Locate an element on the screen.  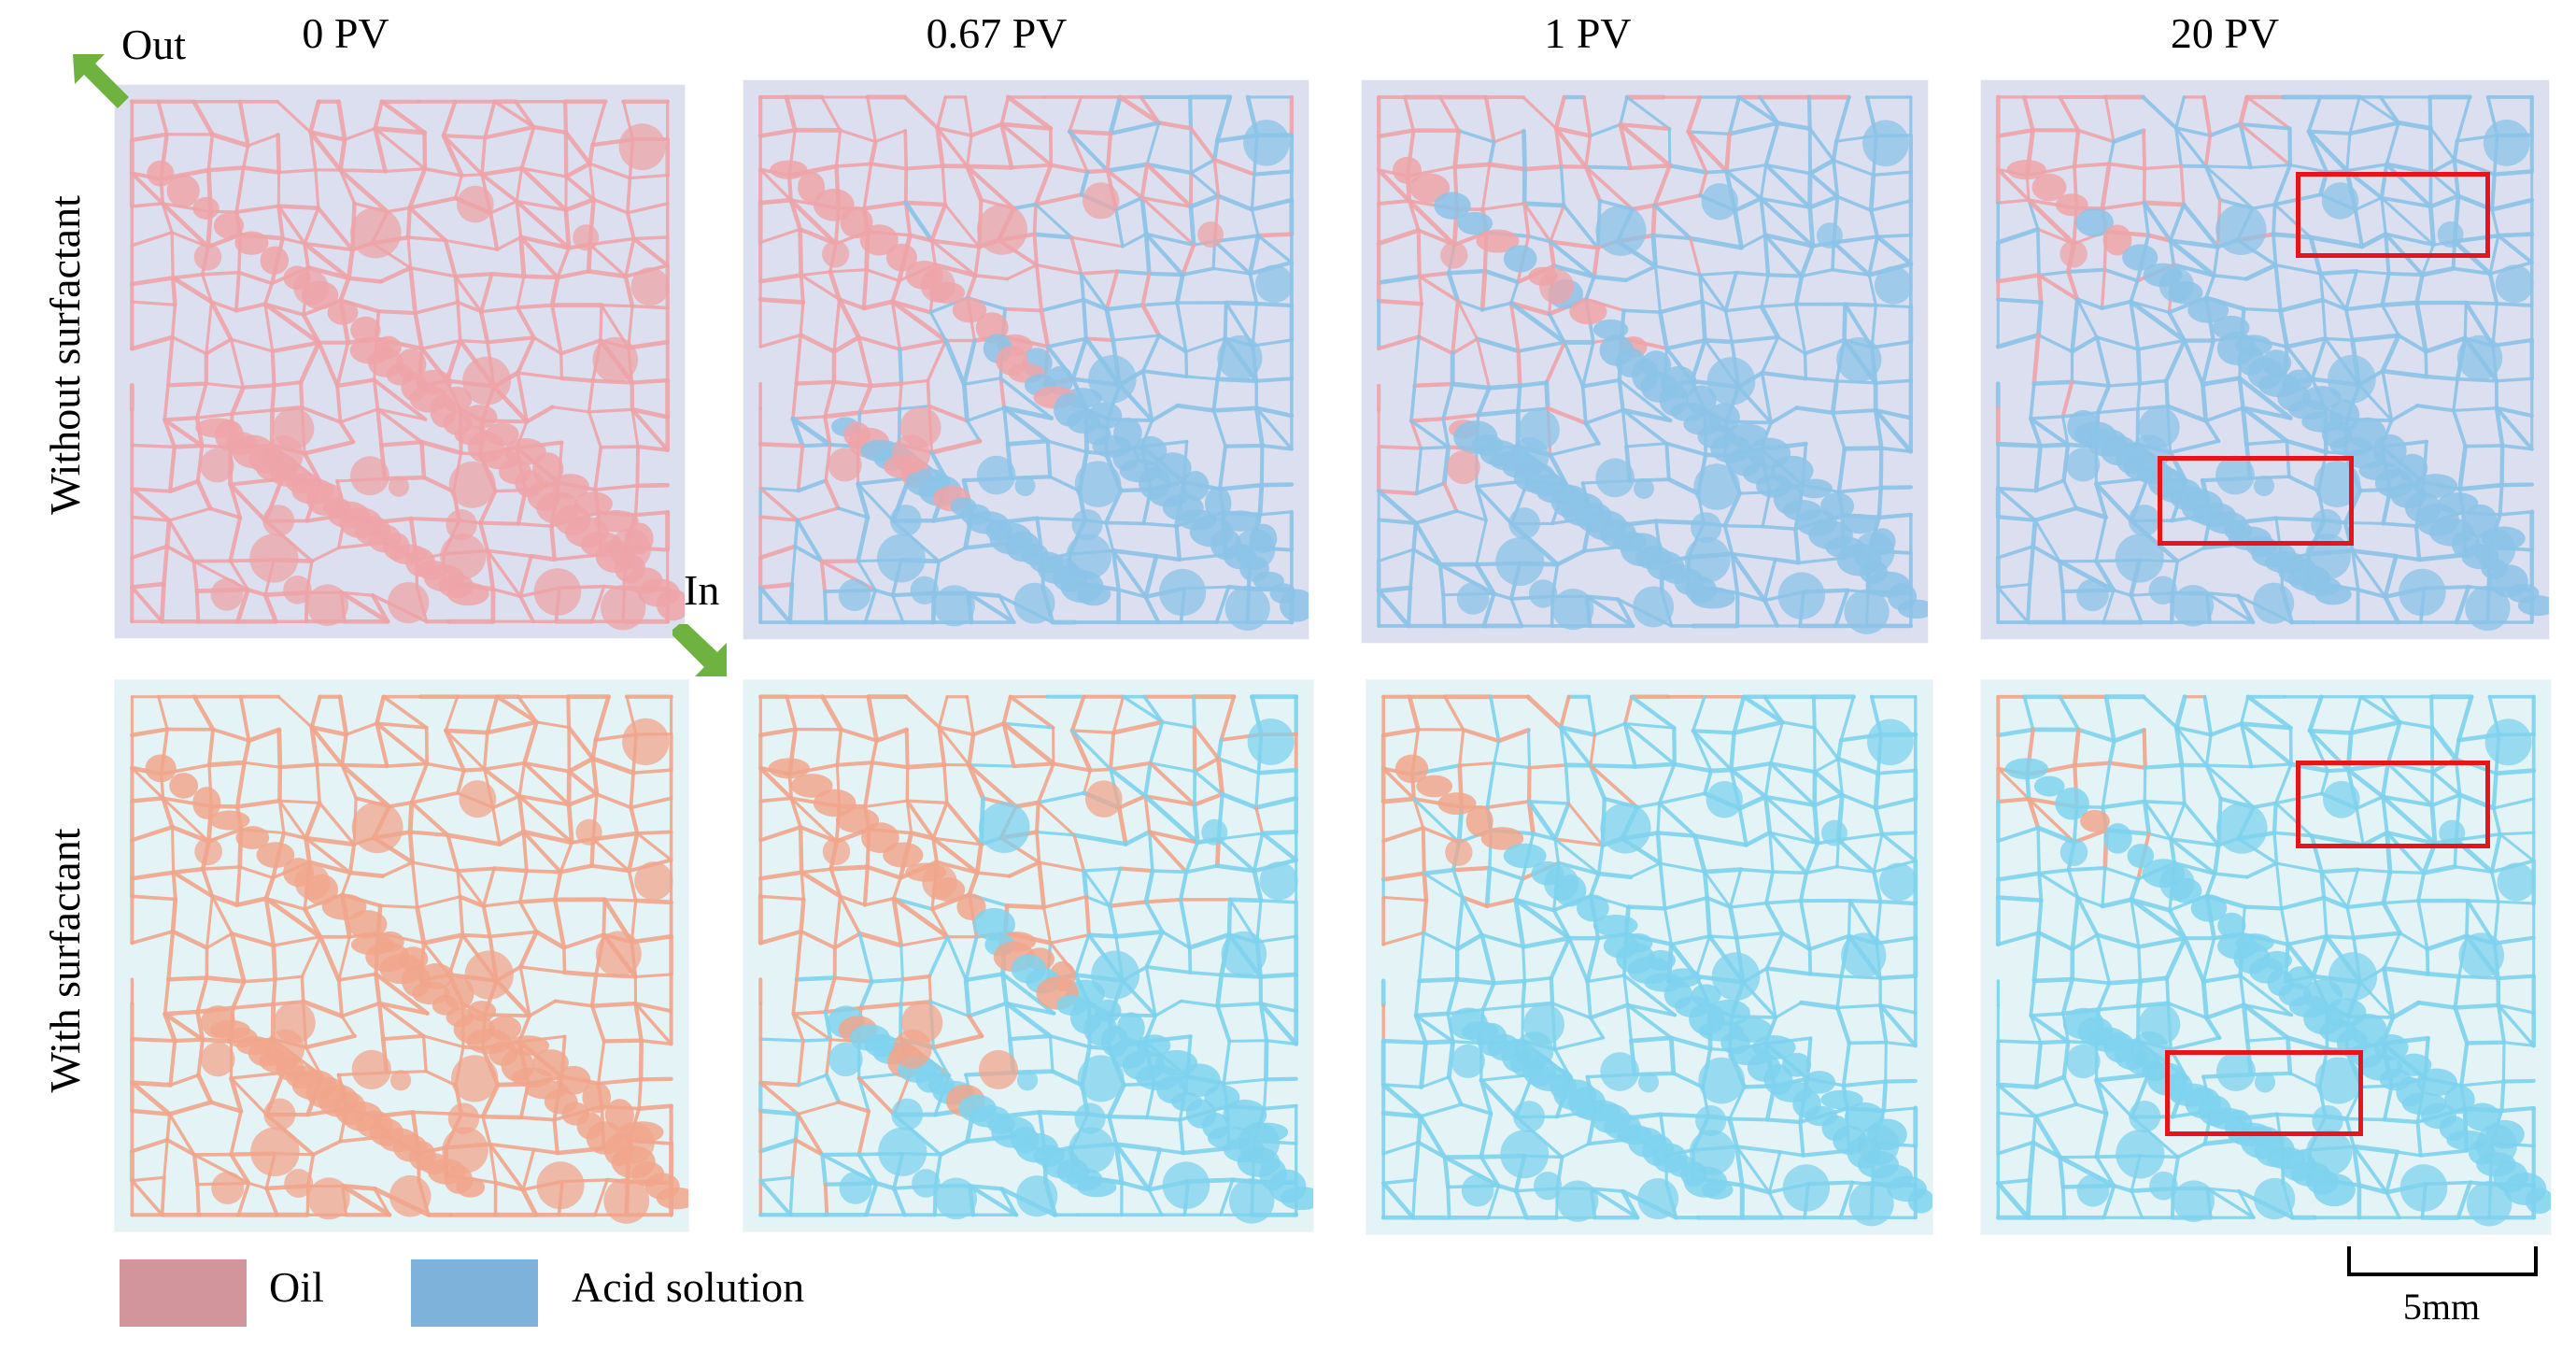
legend-label-oil: Oil is located at coordinates (296, 1287).